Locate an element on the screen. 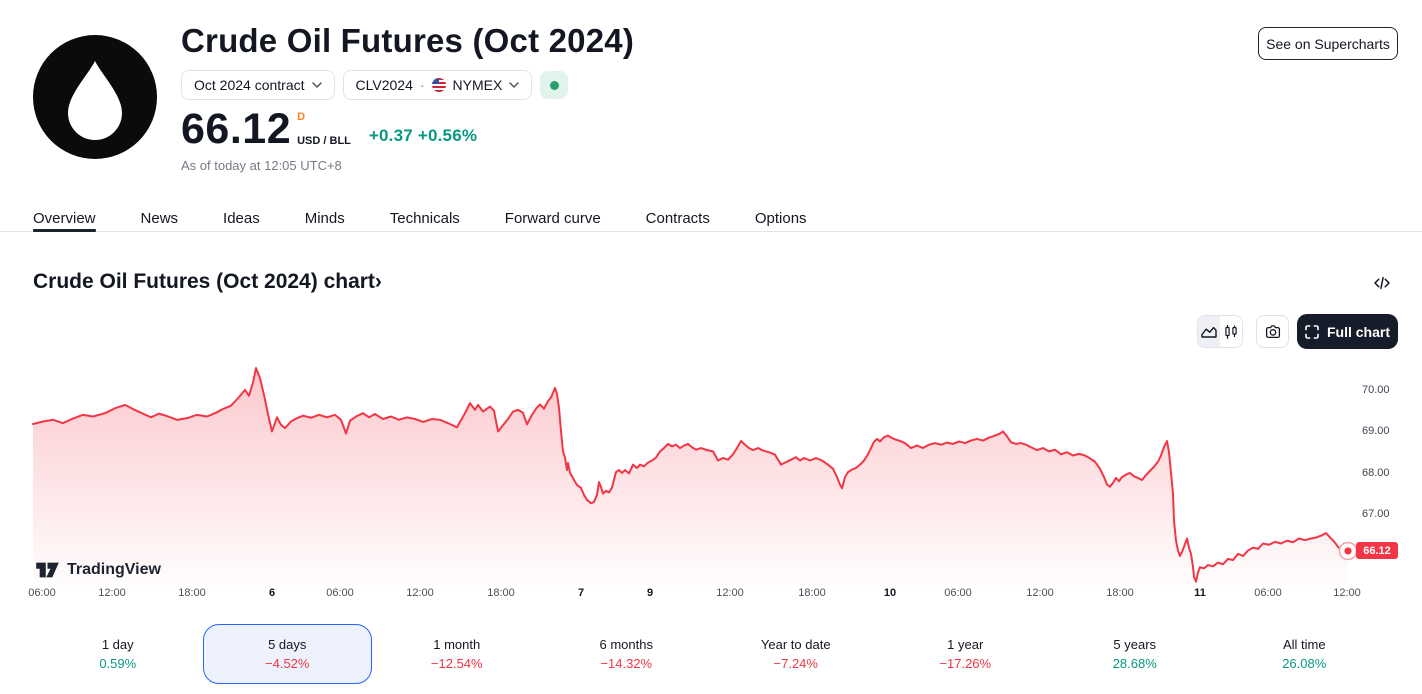 The width and height of the screenshot is (1422, 694). range-button-1-year: 1 year −17.26% is located at coordinates (966, 654).